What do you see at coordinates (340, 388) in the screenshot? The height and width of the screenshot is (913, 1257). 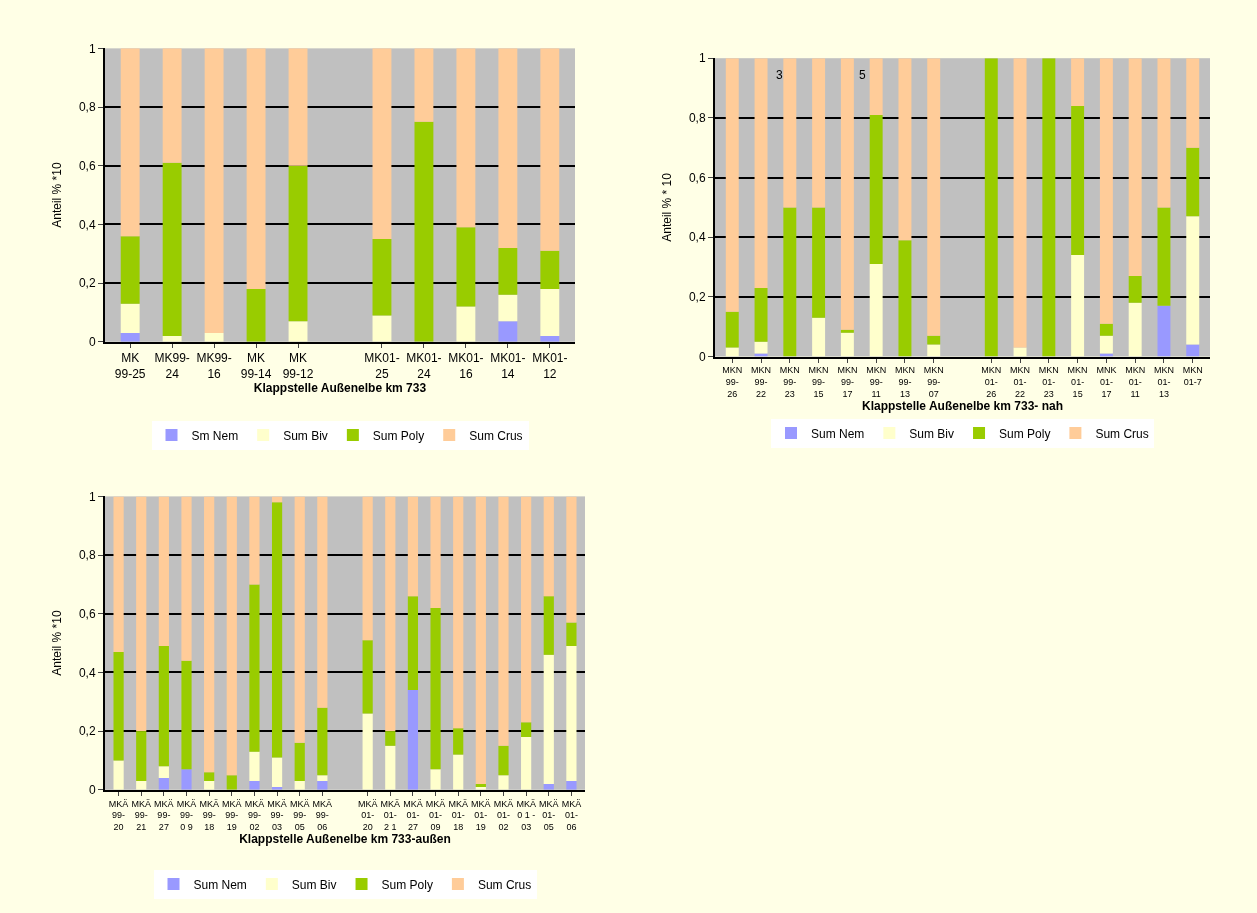 I see `x-axis-title: Klappstelle Außenelbe km 733` at bounding box center [340, 388].